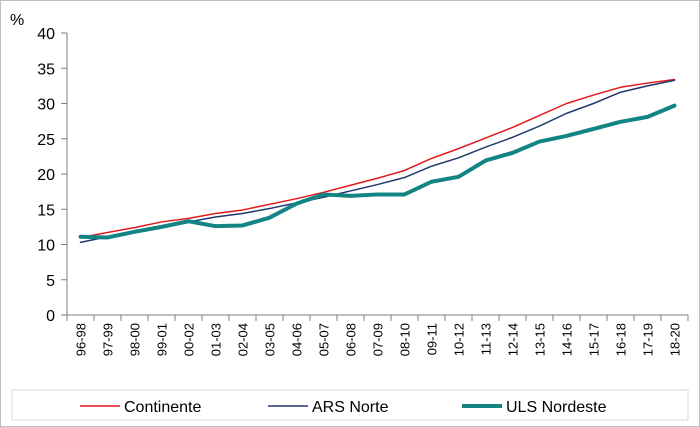 The width and height of the screenshot is (700, 427). Describe the element at coordinates (621, 339) in the screenshot. I see `x-tick-label: 16-18` at that location.